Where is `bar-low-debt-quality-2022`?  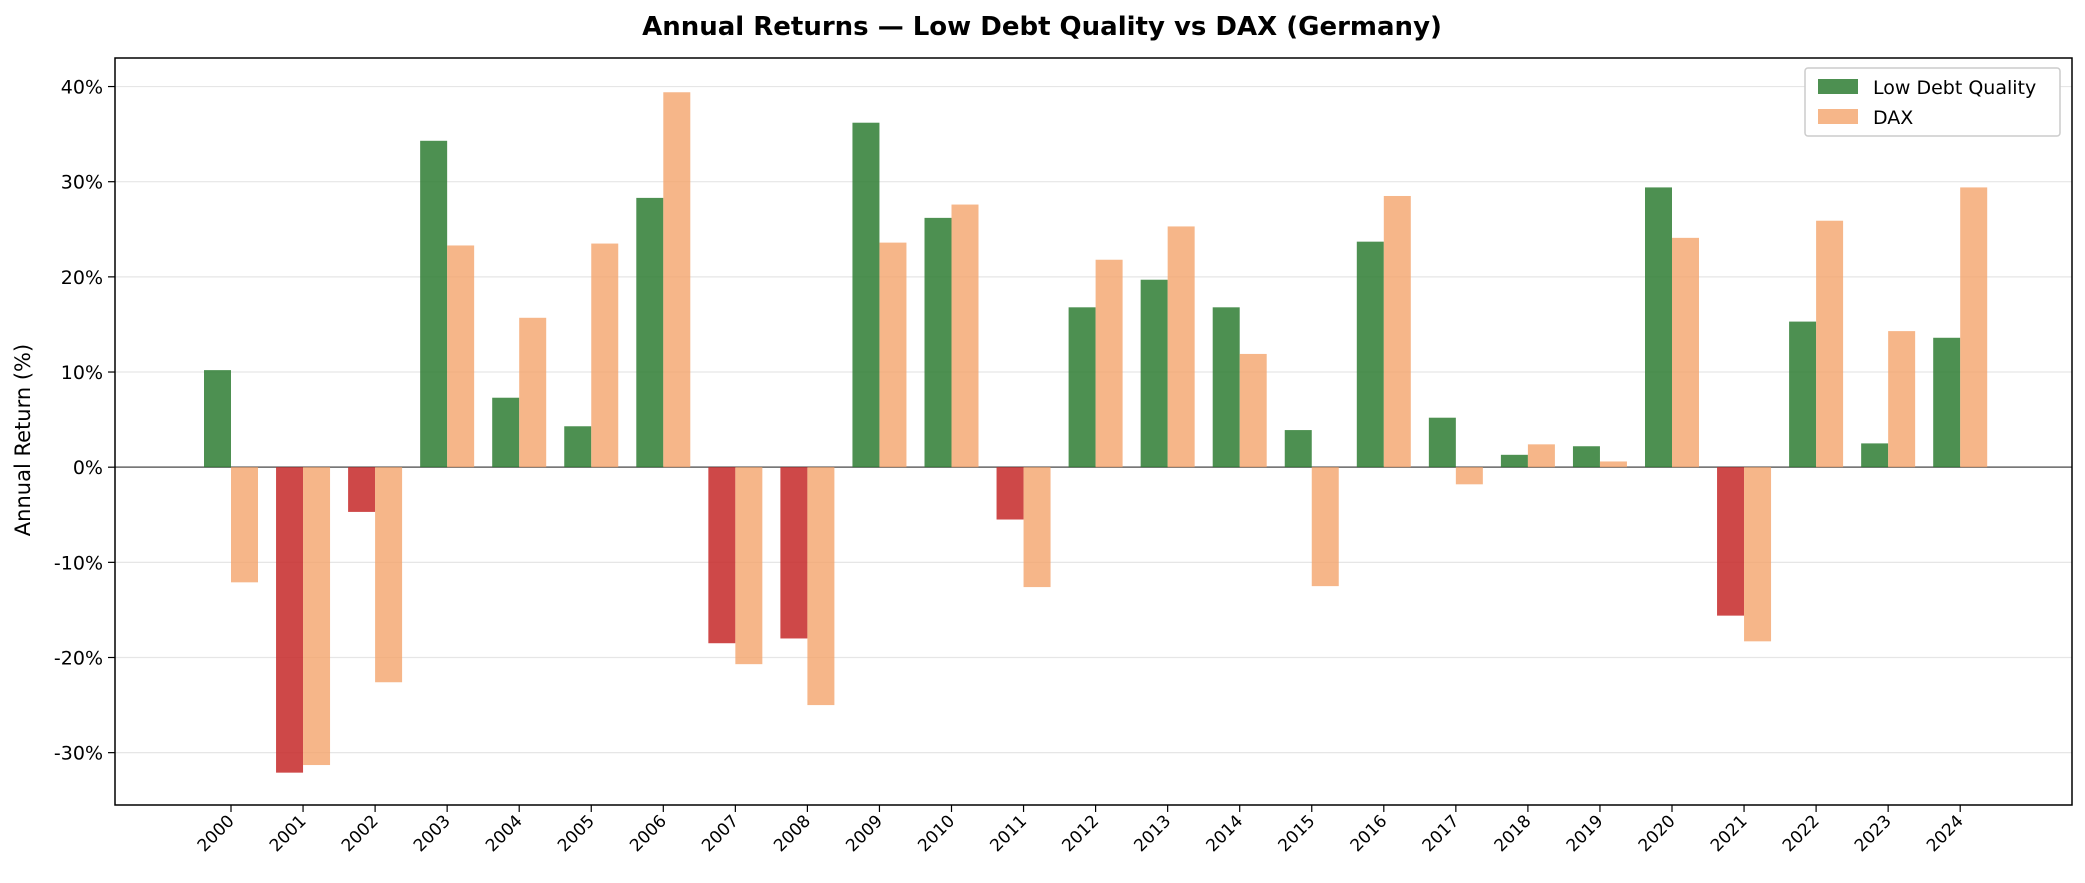 bar-low-debt-quality-2022 is located at coordinates (1803, 394).